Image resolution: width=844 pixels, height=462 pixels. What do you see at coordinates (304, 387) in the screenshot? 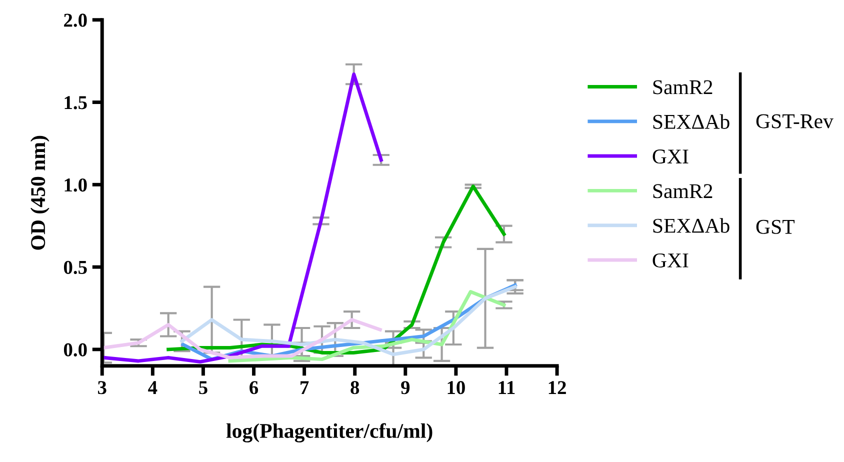
I see `x-tick-label: 7` at bounding box center [304, 387].